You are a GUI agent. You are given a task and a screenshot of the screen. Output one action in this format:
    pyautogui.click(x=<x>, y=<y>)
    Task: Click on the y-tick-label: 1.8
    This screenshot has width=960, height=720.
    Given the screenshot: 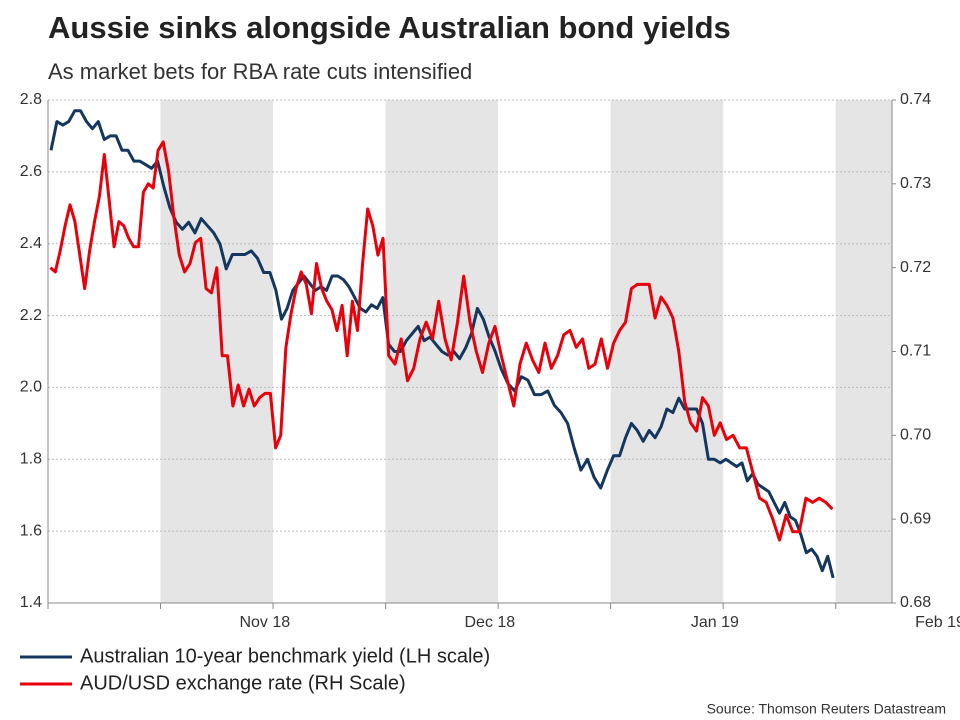 What is the action you would take?
    pyautogui.click(x=31, y=459)
    